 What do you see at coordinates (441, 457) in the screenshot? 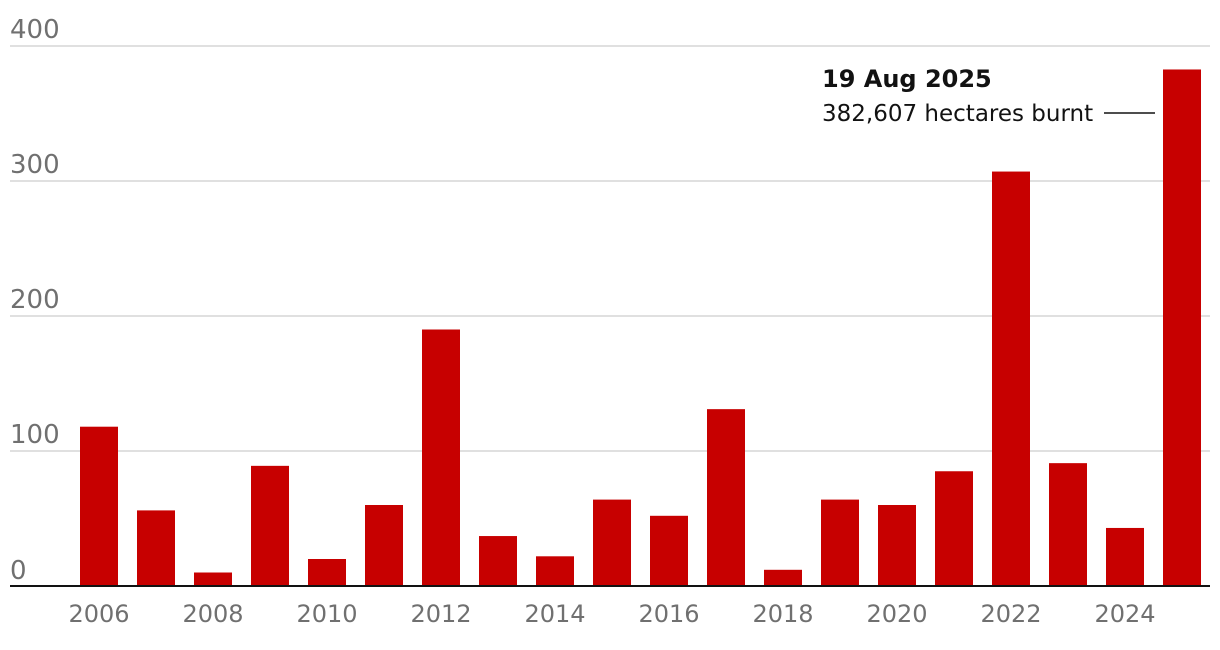
I see `bar-2012` at bounding box center [441, 457].